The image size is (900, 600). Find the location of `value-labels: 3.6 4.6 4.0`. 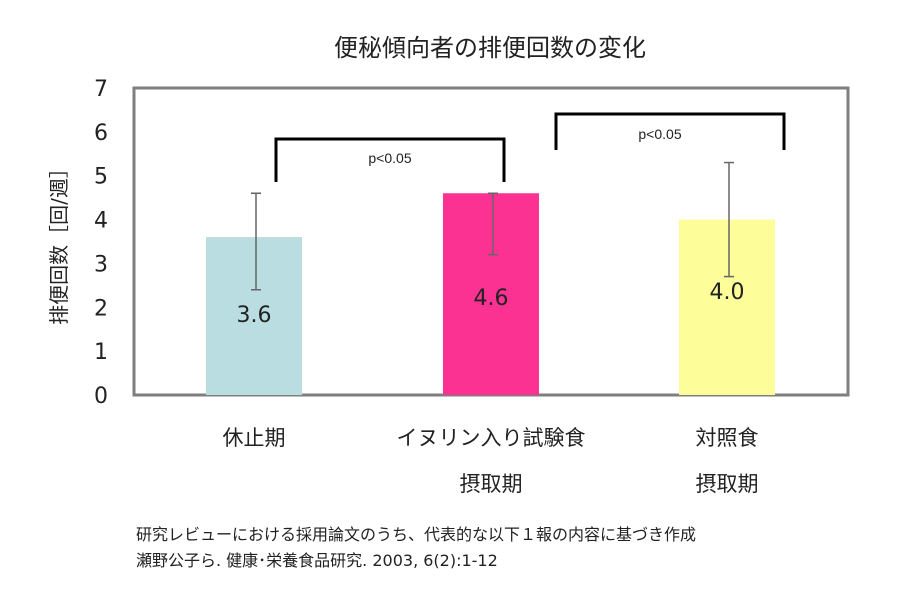

value-labels: 3.6 4.6 4.0 is located at coordinates (491, 304).